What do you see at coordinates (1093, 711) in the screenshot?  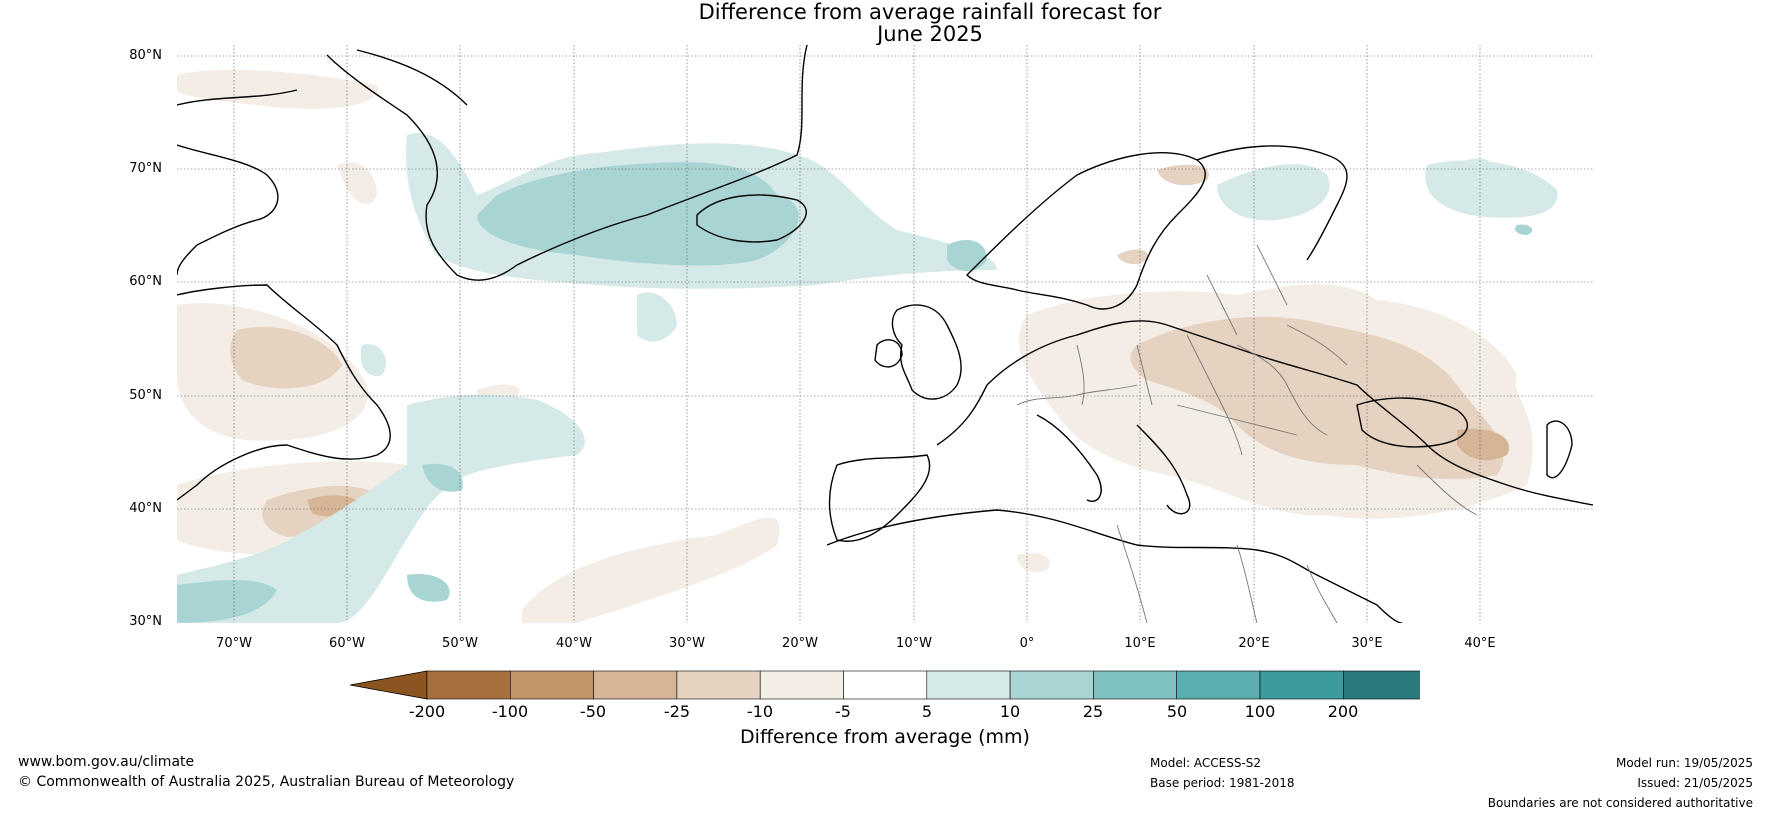 I see `colorbar-tick-label: 25` at bounding box center [1093, 711].